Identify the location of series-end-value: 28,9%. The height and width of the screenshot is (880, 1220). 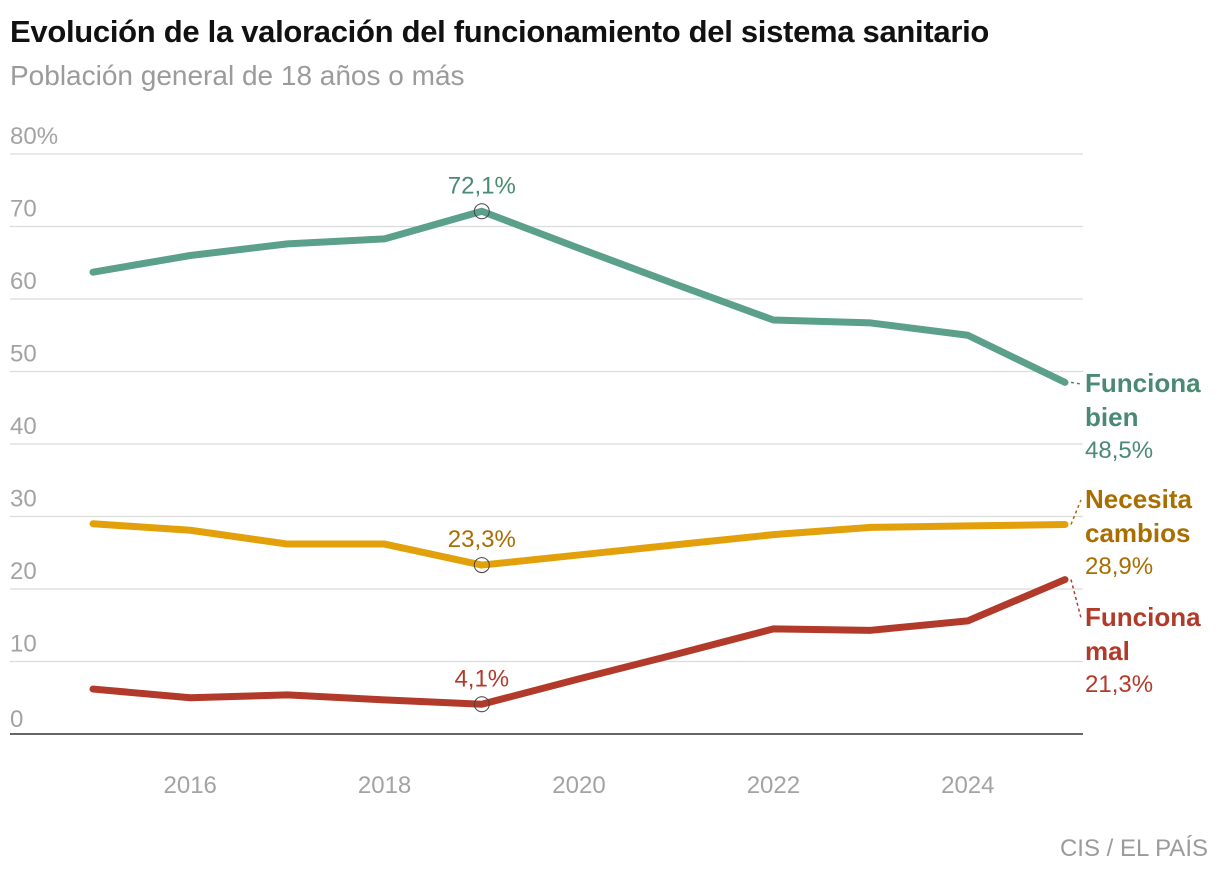
(1119, 566).